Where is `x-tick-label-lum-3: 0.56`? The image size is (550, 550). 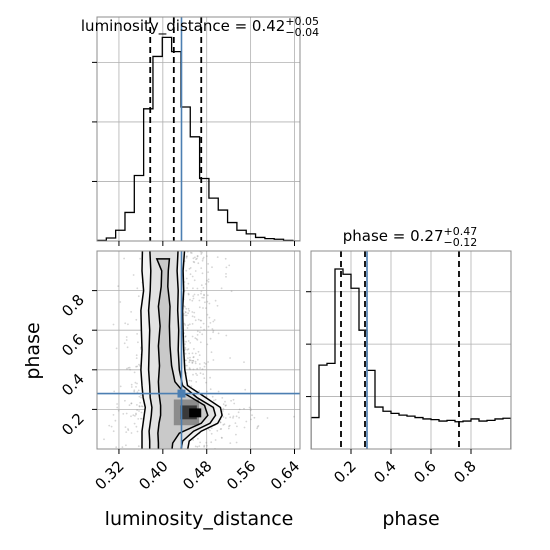 x-tick-label-lum-3: 0.56 is located at coordinates (241, 475).